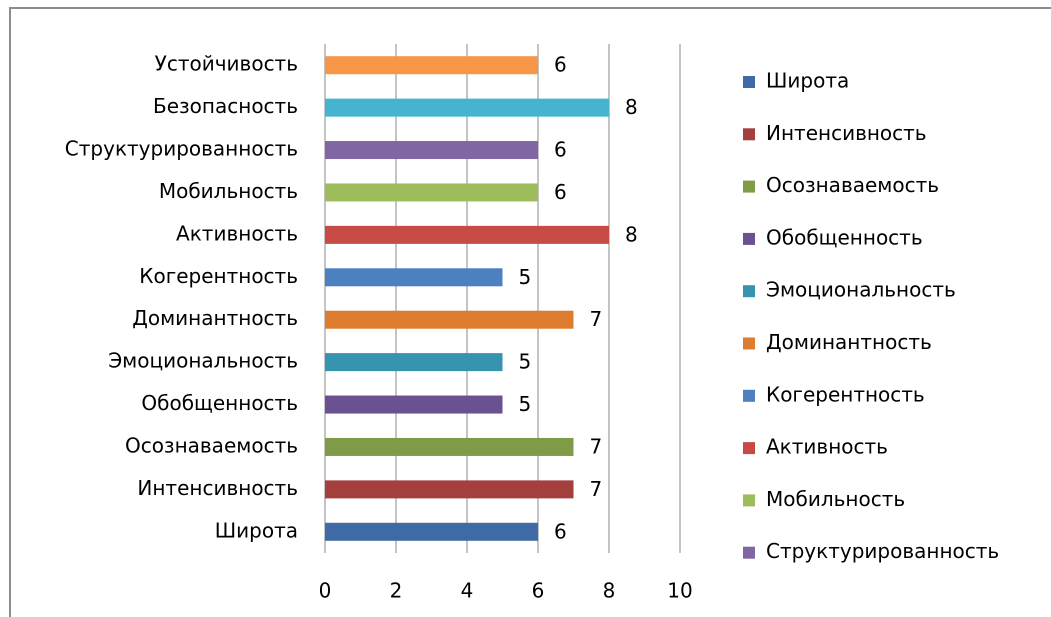  Describe the element at coordinates (396, 591) in the screenshot. I see `x-tick-label: 2` at that location.